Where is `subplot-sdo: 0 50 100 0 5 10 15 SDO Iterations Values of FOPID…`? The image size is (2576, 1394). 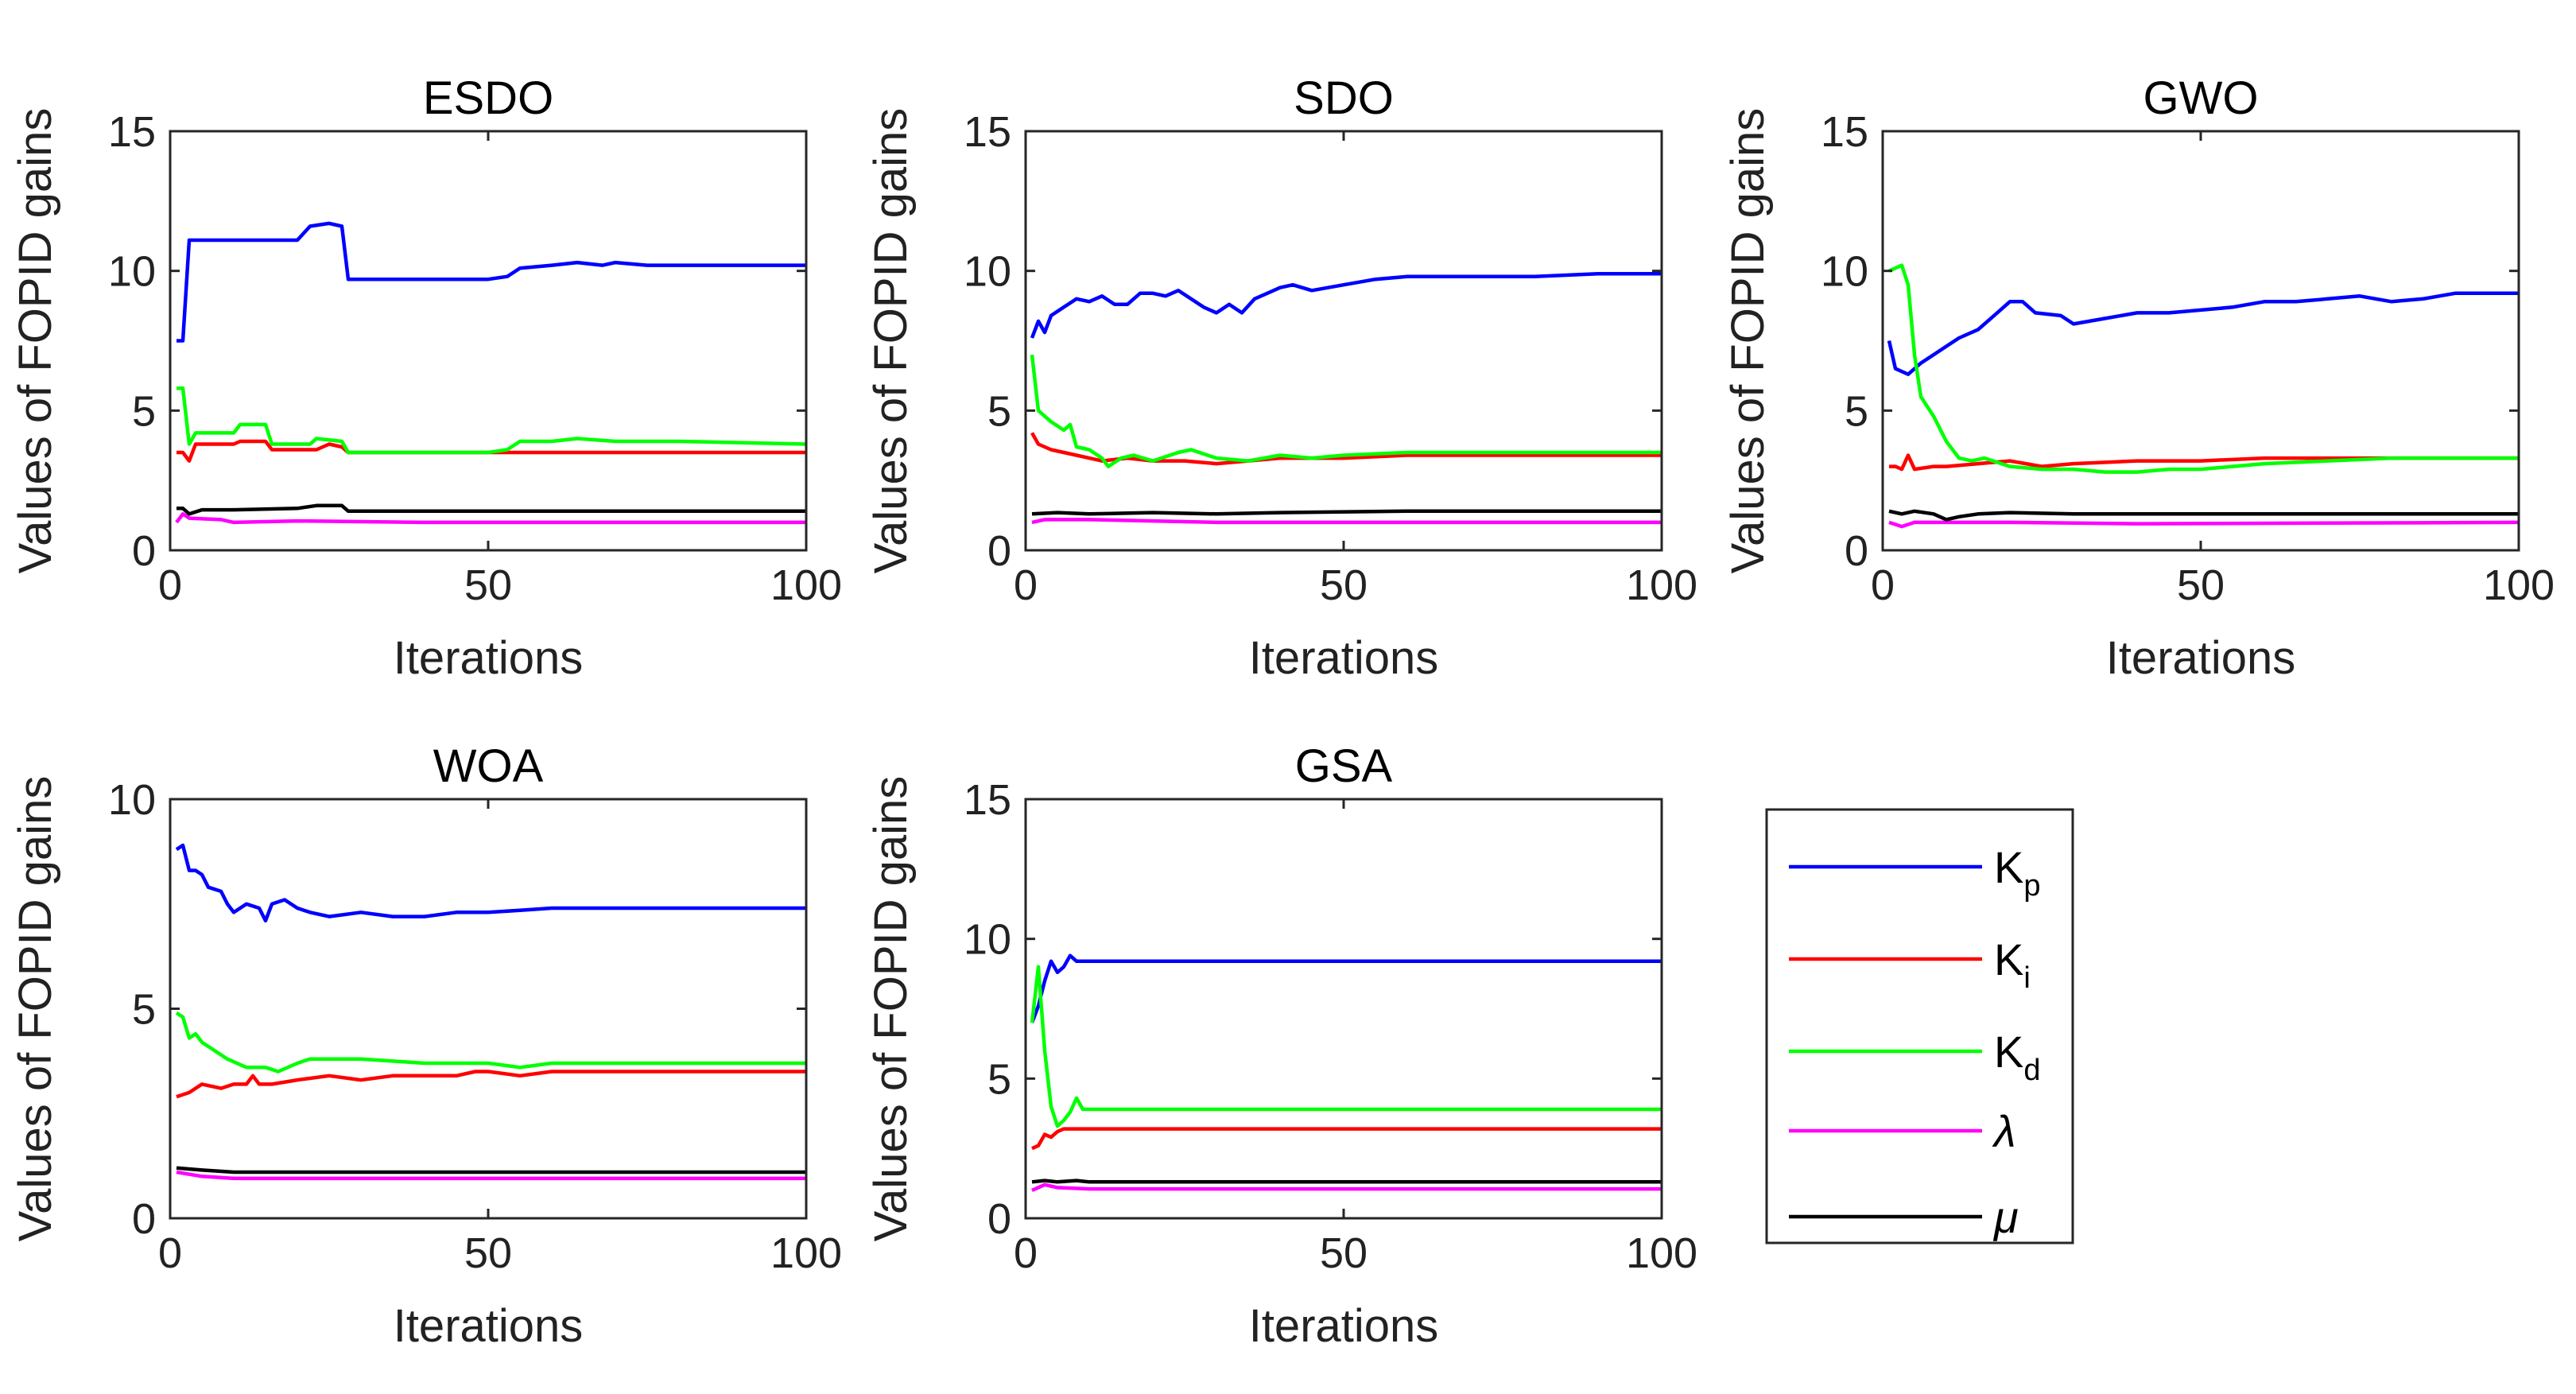 subplot-sdo: 0 50 100 0 5 10 15 SDO Iterations Values of FOPID… is located at coordinates (1281, 378).